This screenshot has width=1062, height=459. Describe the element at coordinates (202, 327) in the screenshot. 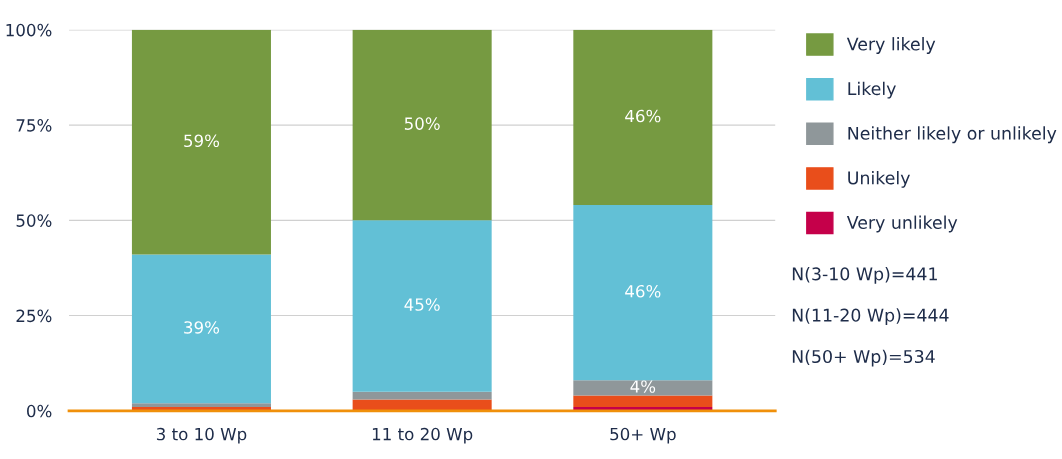

I see `data-label: 39%` at that location.